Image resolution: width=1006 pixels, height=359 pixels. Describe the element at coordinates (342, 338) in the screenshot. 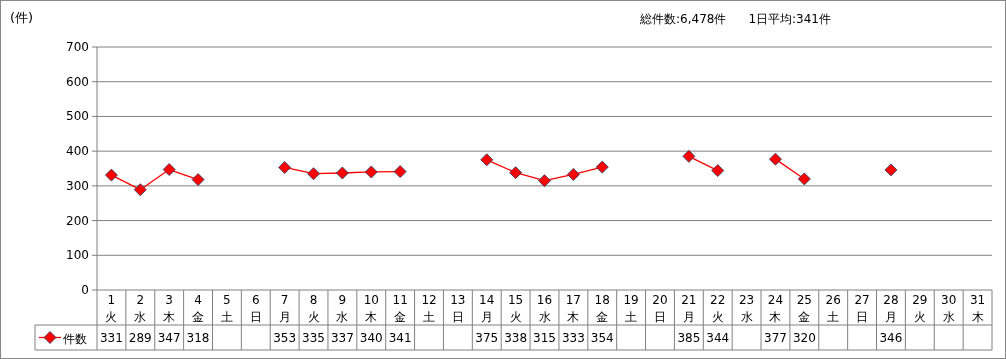

I see `data-label: 337` at that location.